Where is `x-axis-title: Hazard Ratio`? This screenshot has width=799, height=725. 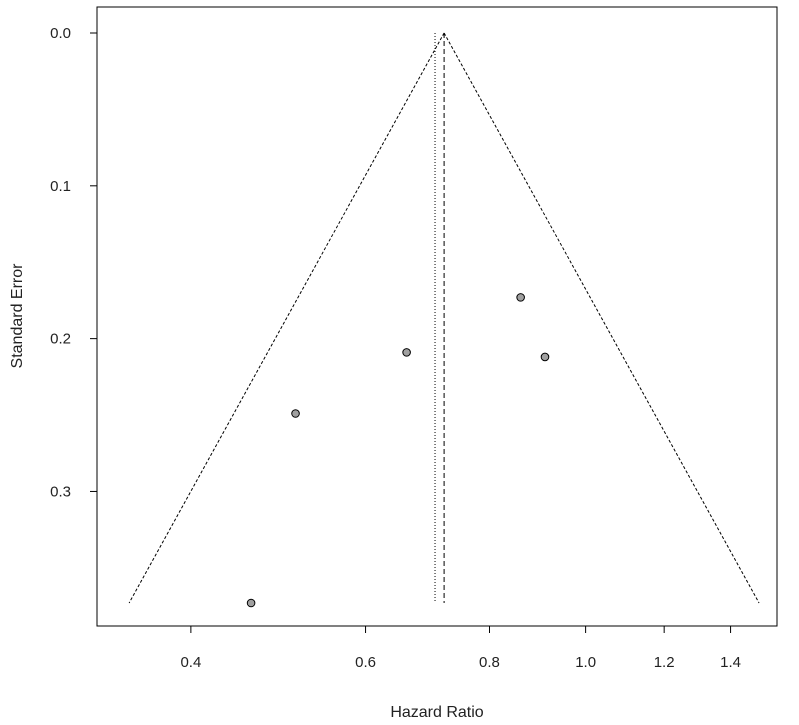 x-axis-title: Hazard Ratio is located at coordinates (436, 712).